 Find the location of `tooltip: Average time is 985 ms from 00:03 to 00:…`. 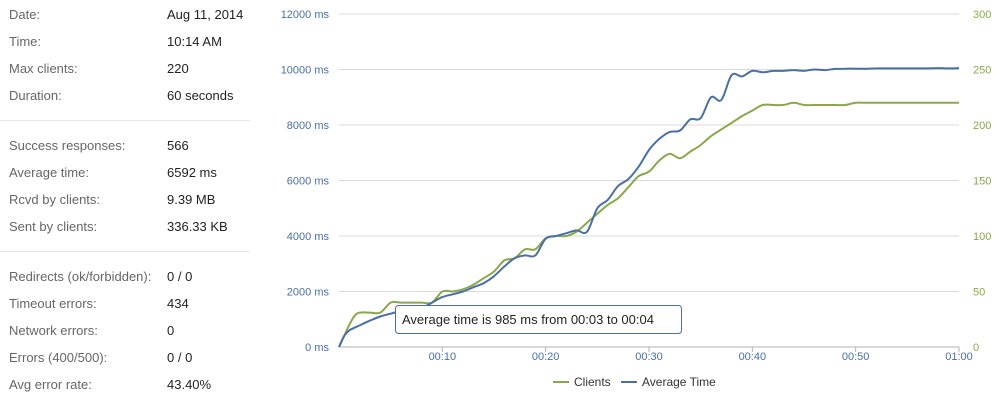

tooltip: Average time is 985 ms from 00:03 to 00:… is located at coordinates (538, 319).